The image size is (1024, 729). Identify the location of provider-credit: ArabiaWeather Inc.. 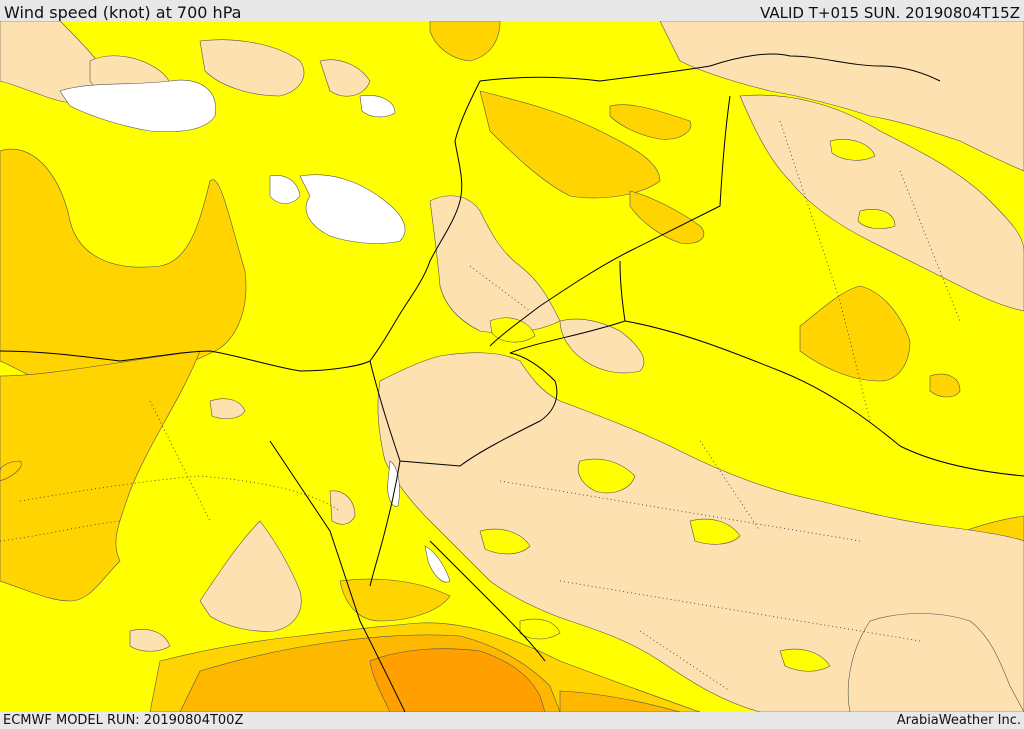
(958, 720).